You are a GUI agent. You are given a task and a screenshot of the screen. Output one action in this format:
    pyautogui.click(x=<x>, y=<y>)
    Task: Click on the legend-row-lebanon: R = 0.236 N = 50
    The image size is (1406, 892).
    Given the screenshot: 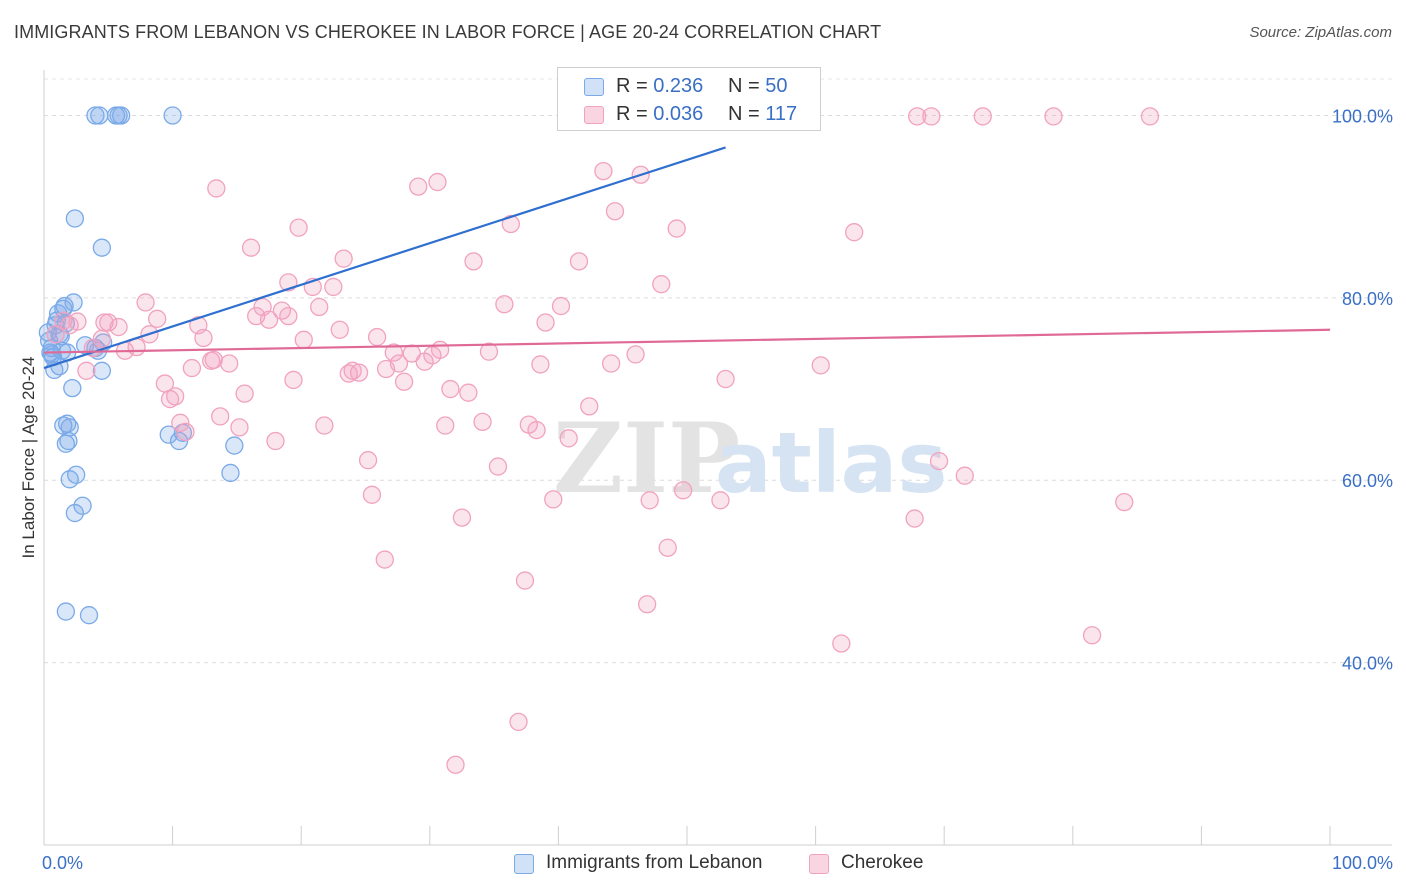 What is the action you would take?
    pyautogui.click(x=689, y=87)
    